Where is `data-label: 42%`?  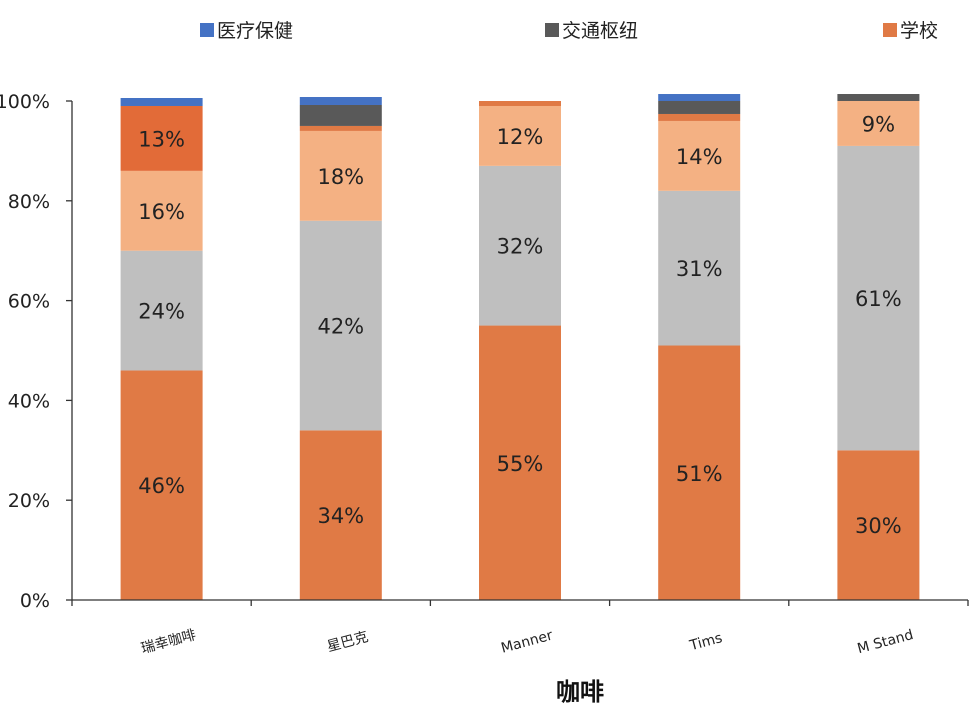 data-label: 42% is located at coordinates (340, 327).